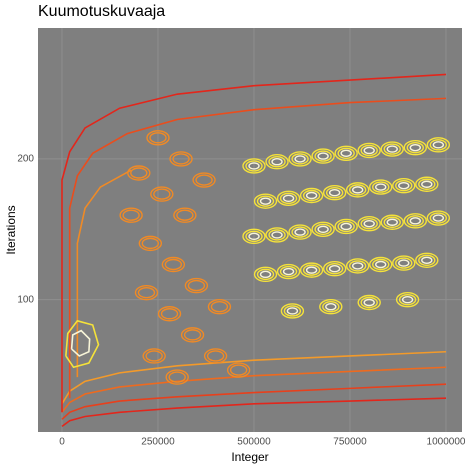 This screenshot has height=475, width=474. Describe the element at coordinates (158, 442) in the screenshot. I see `x-tick-label: 250000` at that location.